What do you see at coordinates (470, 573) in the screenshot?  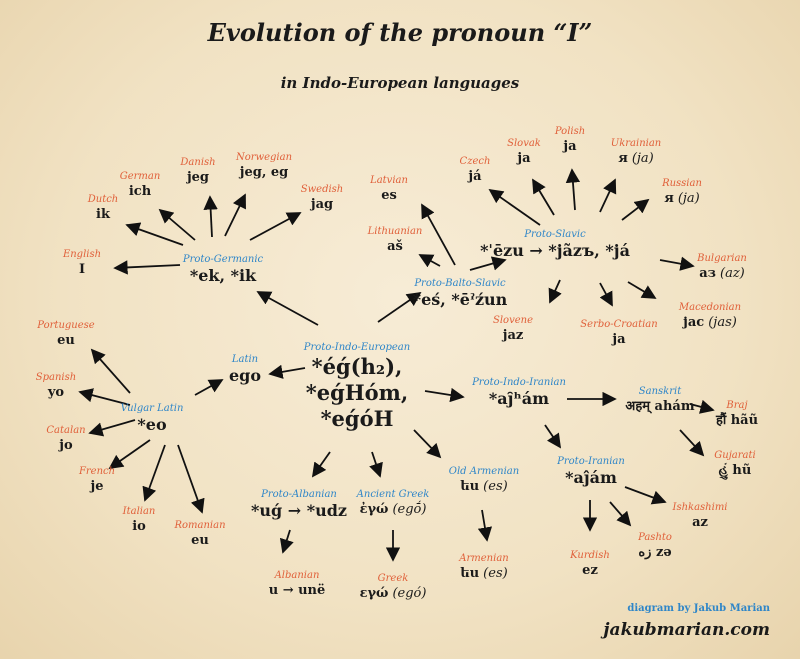 I see `armenian-word: ես` at bounding box center [470, 573].